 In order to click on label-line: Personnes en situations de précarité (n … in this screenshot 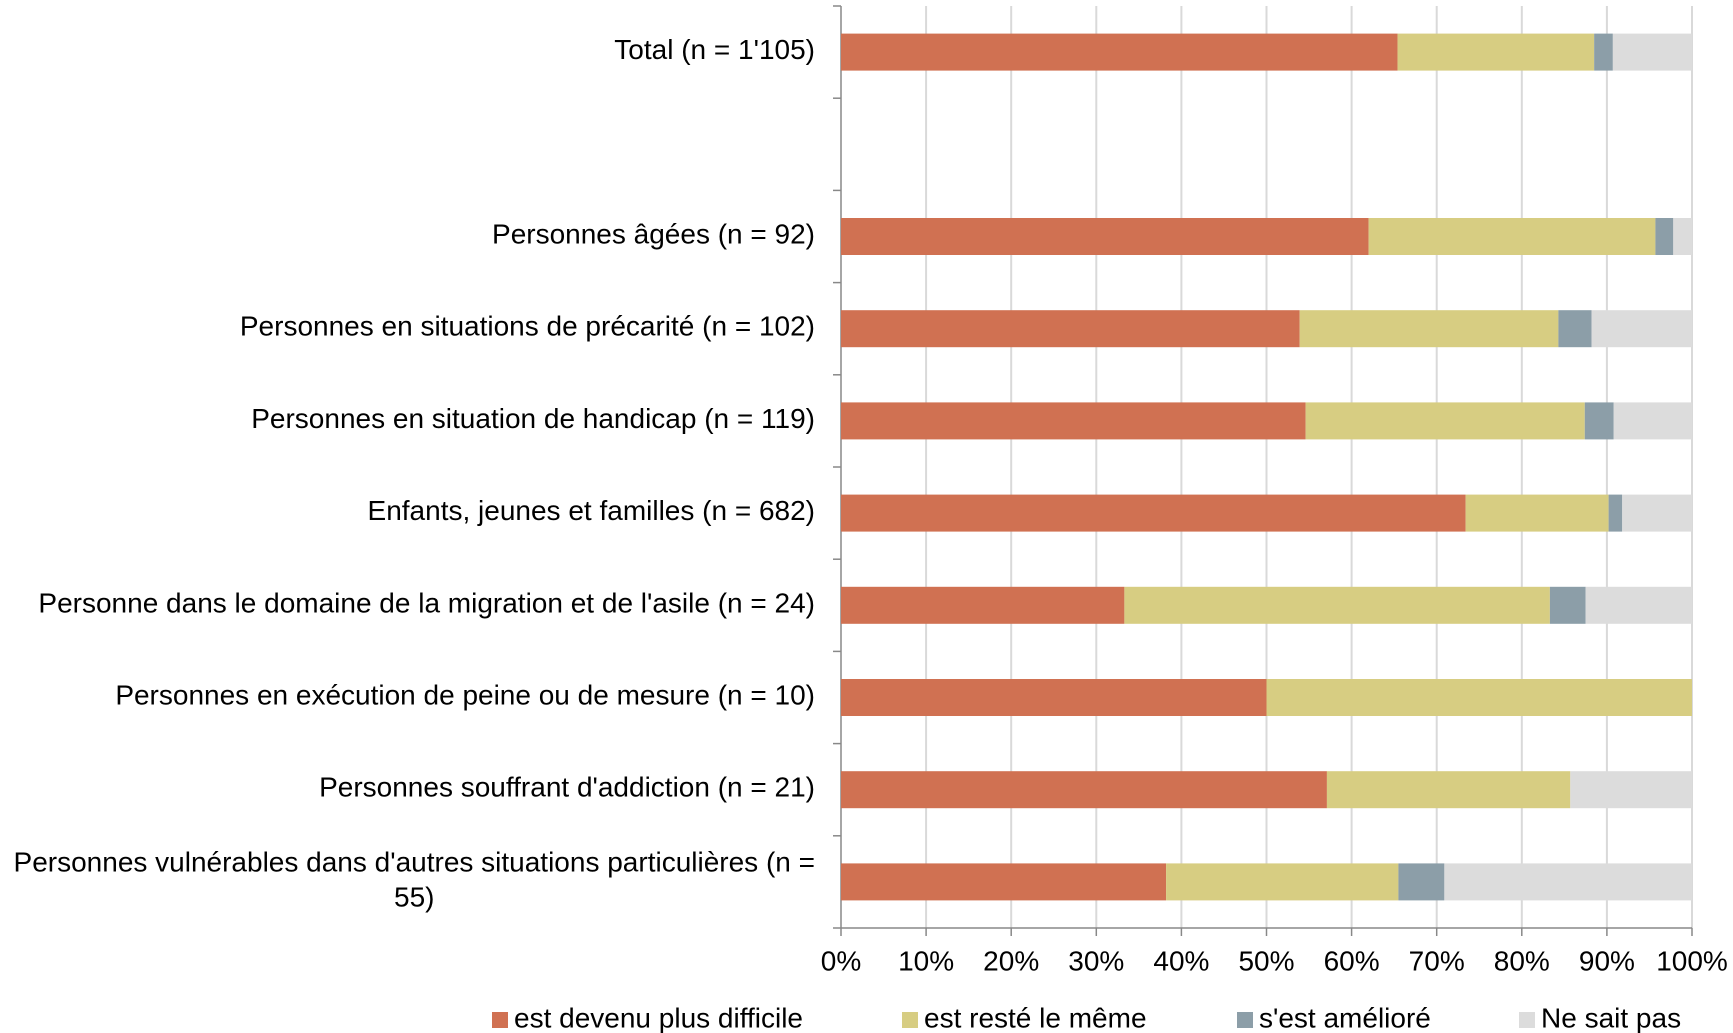, I will do `click(527, 326)`.